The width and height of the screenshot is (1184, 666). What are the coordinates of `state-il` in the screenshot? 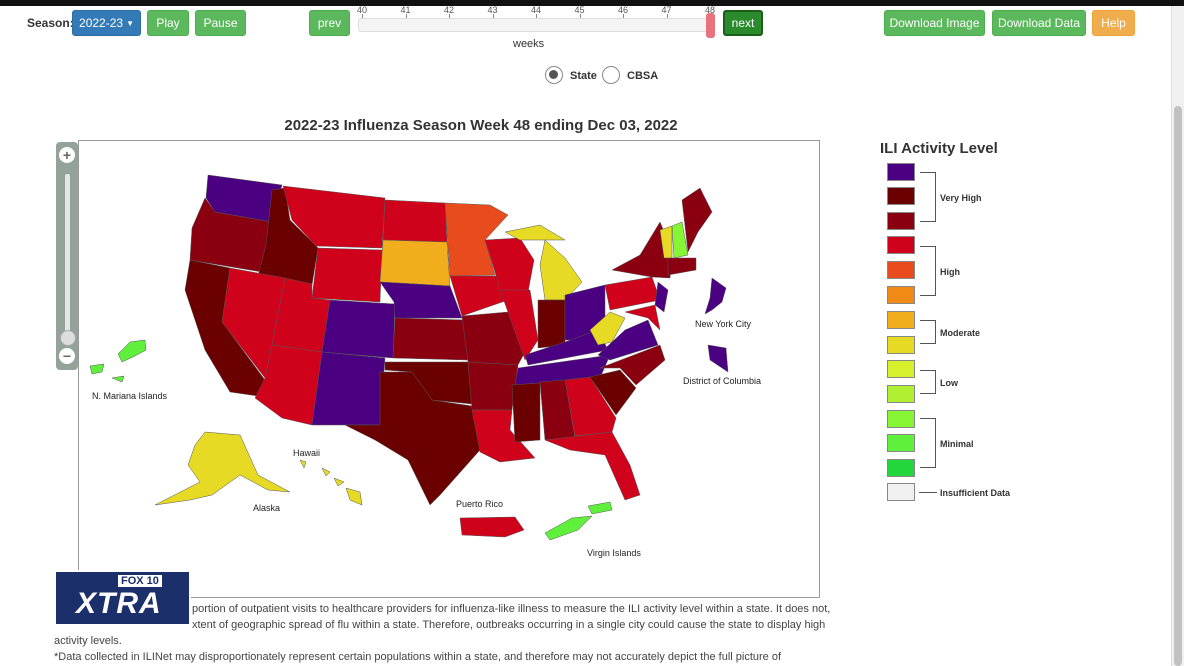 It's located at (519, 325).